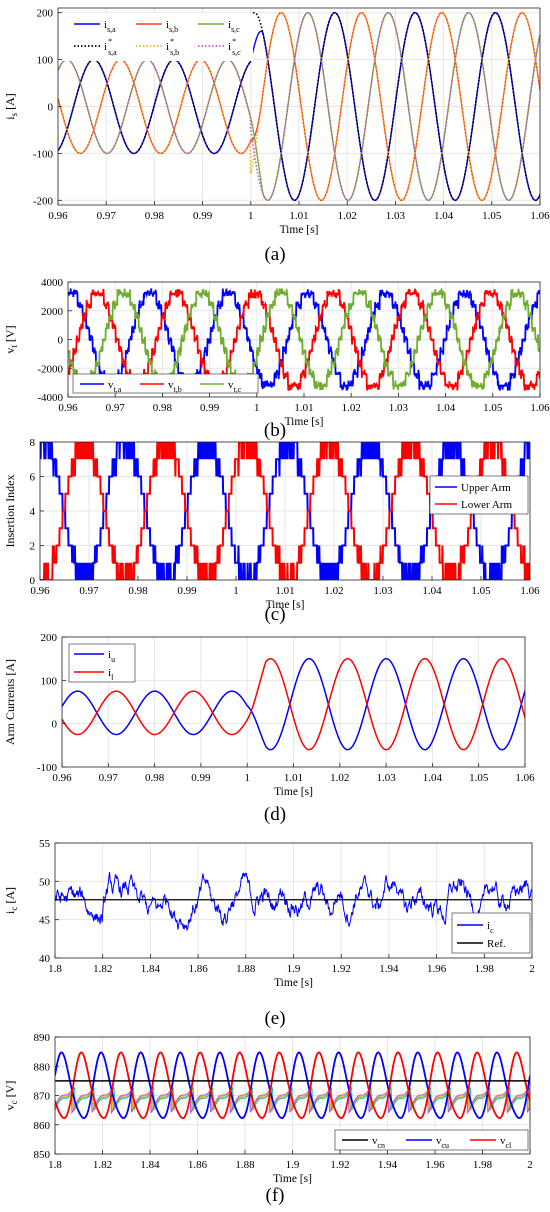 This screenshot has height=1212, width=550. I want to click on legend-entry: is,c, so click(219, 26).